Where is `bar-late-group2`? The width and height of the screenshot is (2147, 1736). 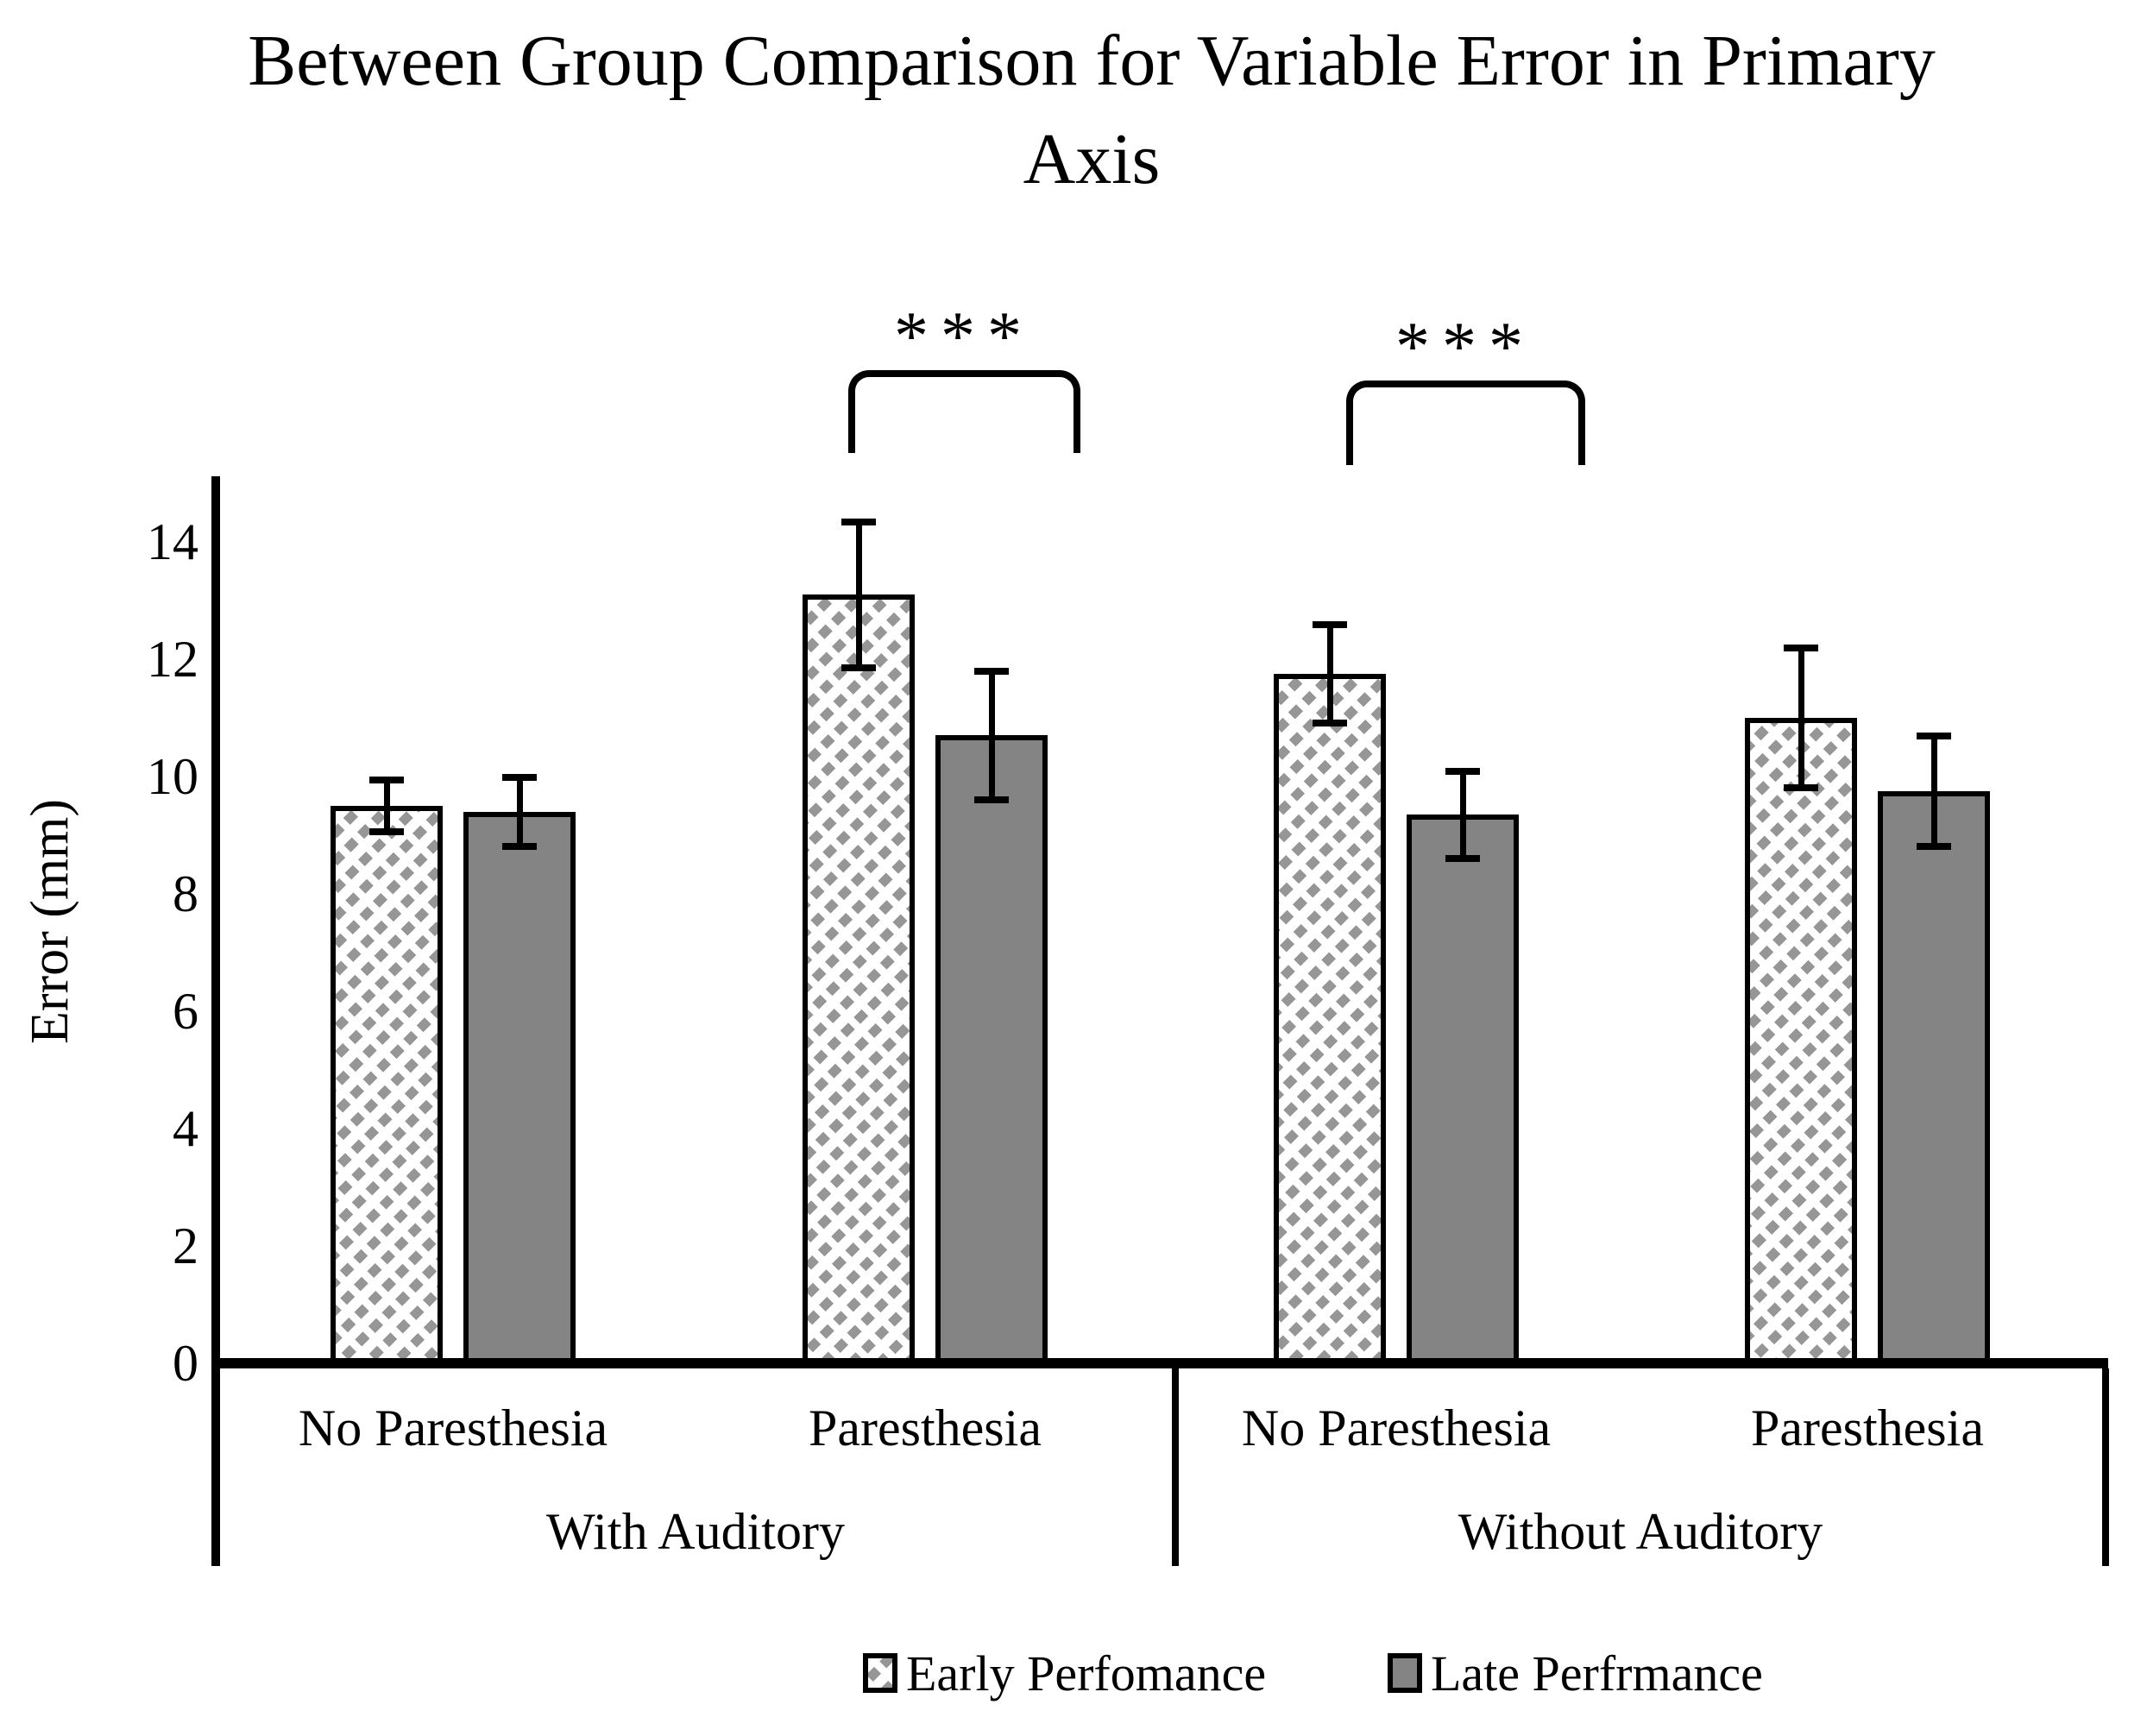 bar-late-group2 is located at coordinates (991, 1049).